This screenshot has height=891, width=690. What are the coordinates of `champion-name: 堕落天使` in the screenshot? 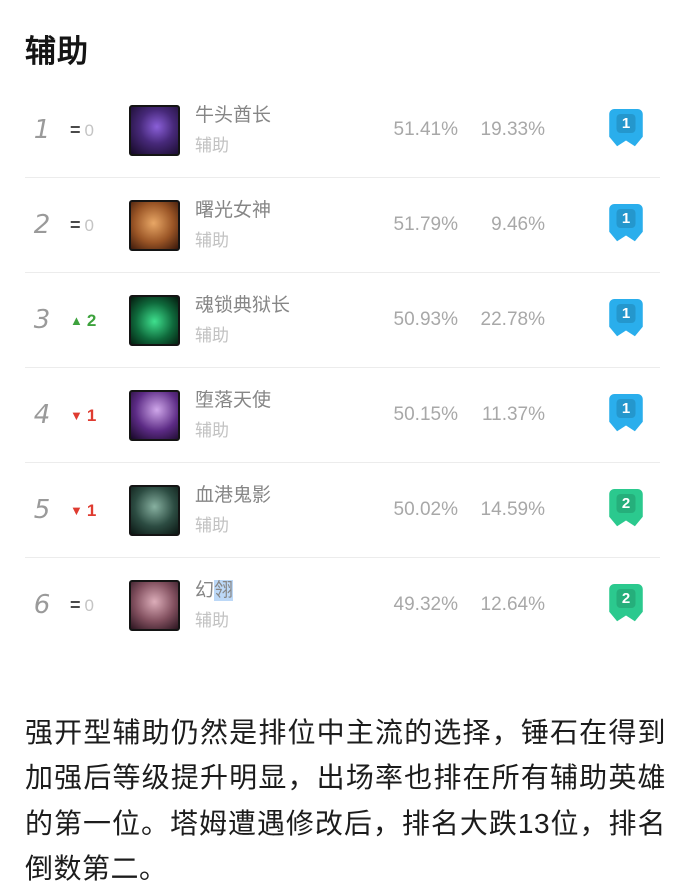 It's located at (233, 400).